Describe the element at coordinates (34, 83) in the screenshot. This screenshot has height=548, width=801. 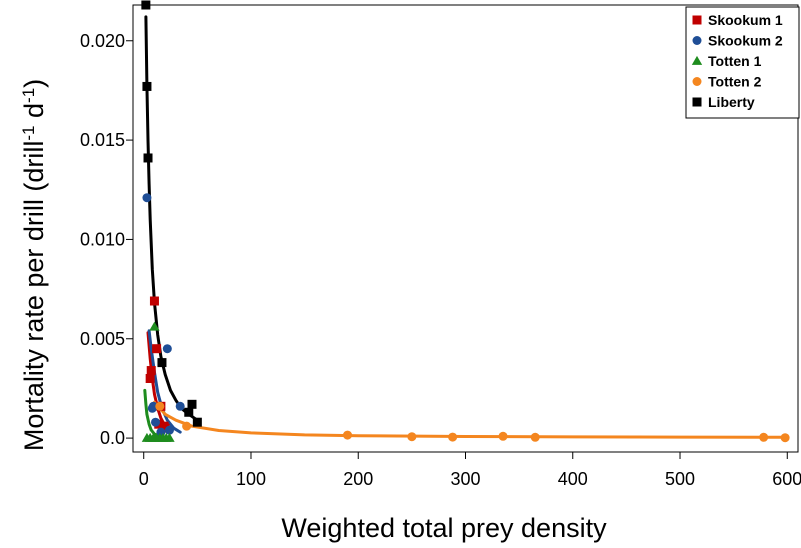
I see `y-axis-title-end: )` at that location.